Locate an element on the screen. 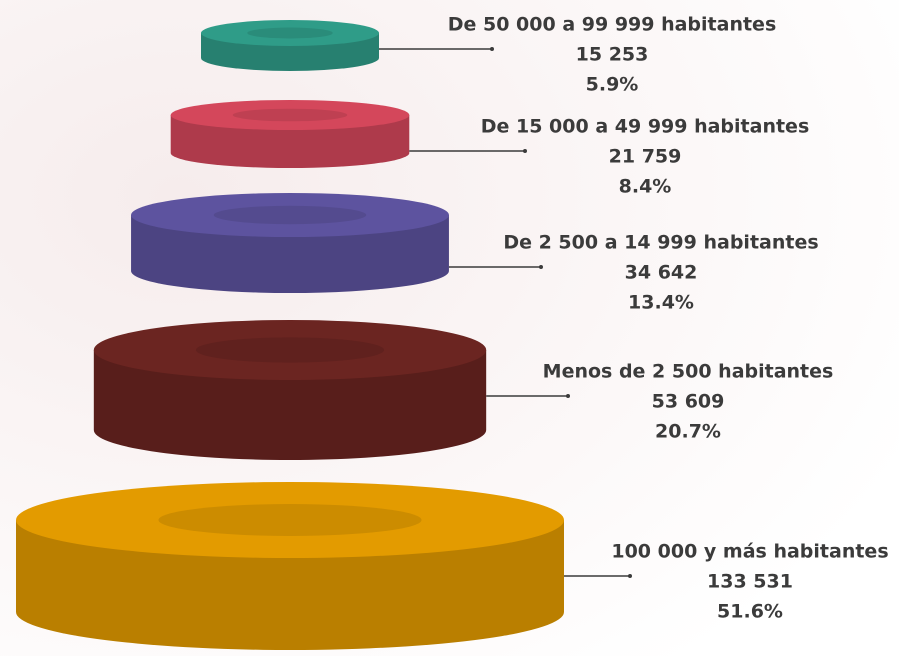 The height and width of the screenshot is (656, 899). percentage-label: 5.9% is located at coordinates (612, 85).